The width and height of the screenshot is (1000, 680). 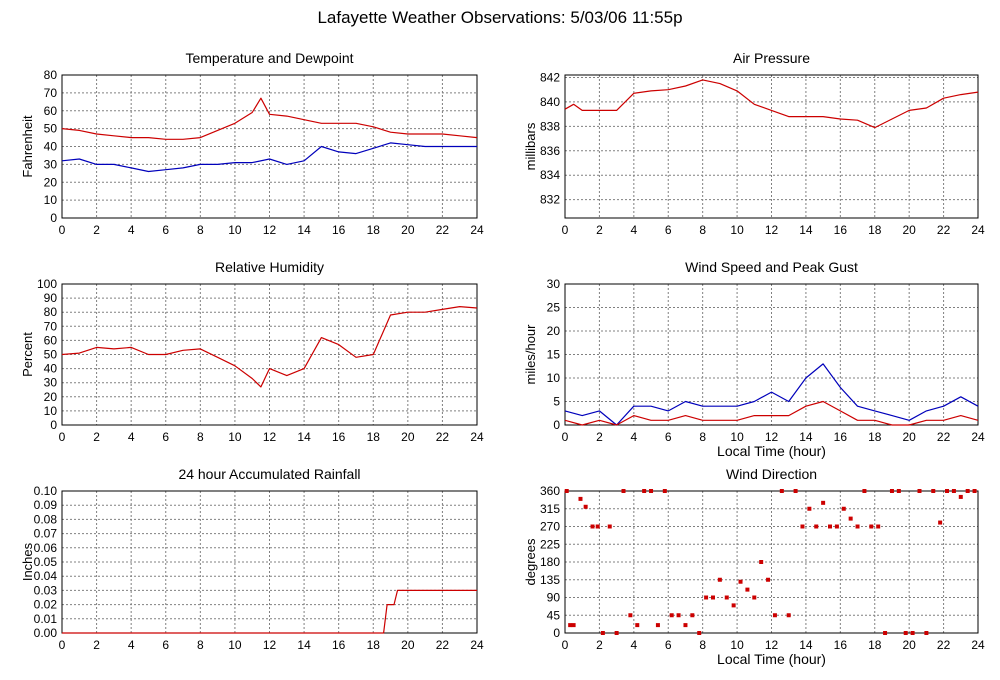 I want to click on air-pressure-x-tick-label: 12, so click(x=772, y=230).